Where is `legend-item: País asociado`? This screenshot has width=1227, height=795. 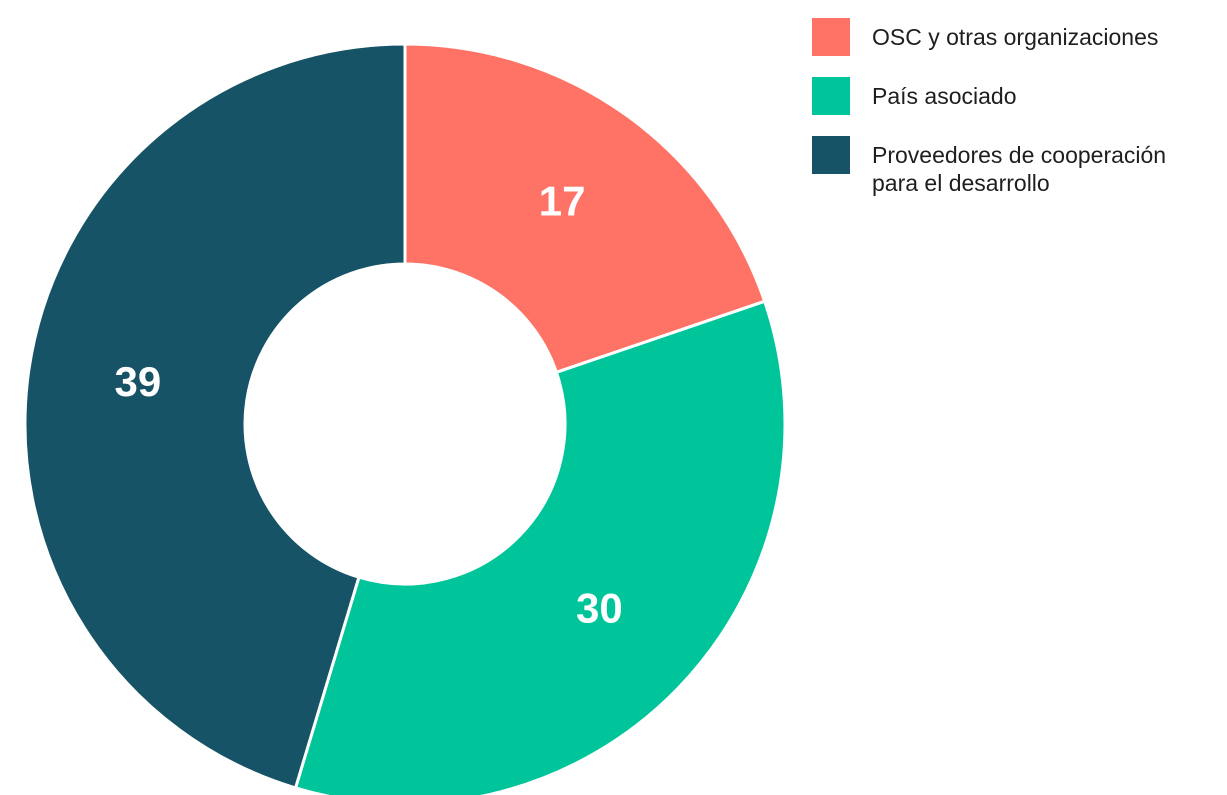
legend-item: País asociado is located at coordinates (1012, 96).